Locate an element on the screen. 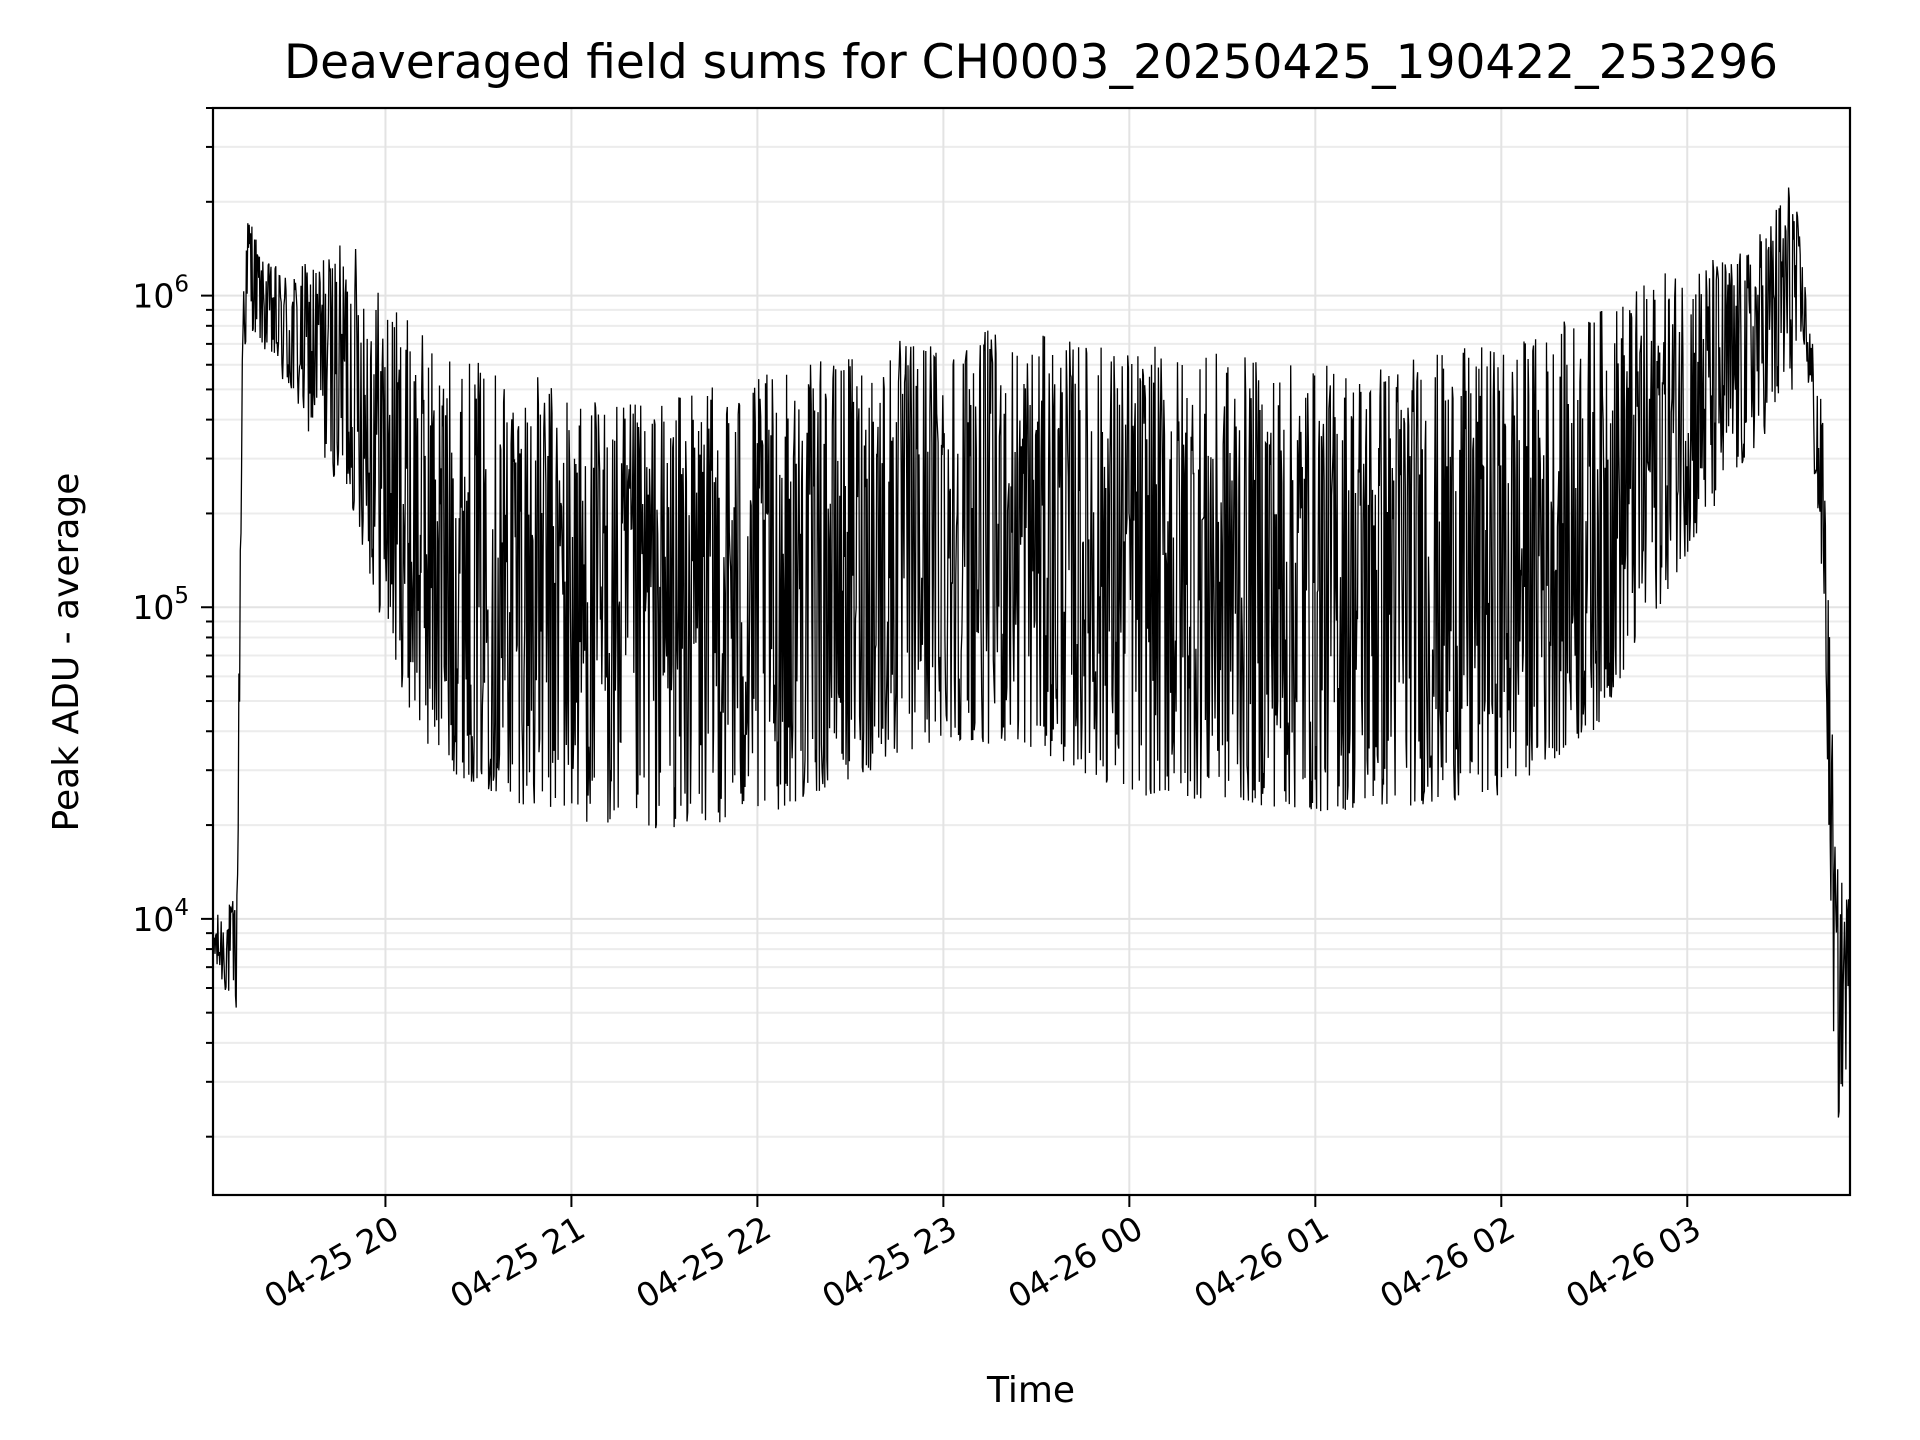  y-tick-label: 10⁵ is located at coordinates (160, 605).